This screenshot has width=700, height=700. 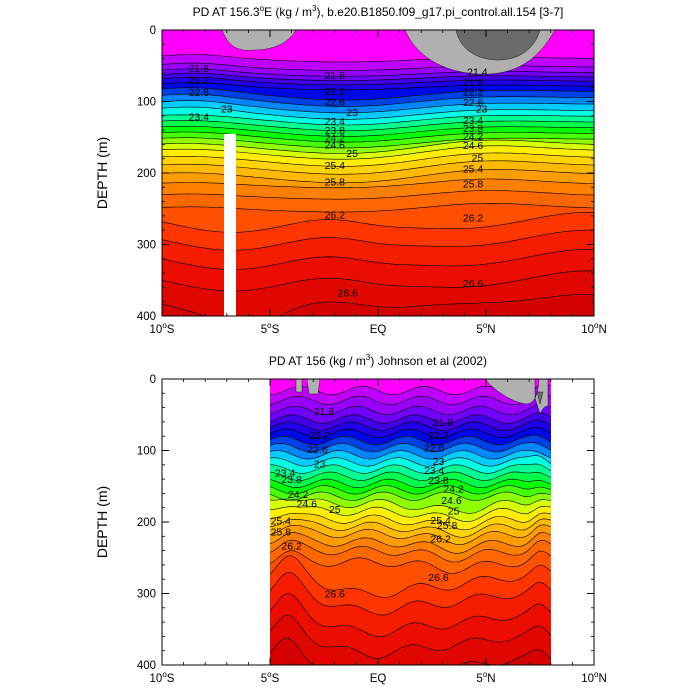 What do you see at coordinates (146, 452) in the screenshot?
I see `y-tick-label: 100` at bounding box center [146, 452].